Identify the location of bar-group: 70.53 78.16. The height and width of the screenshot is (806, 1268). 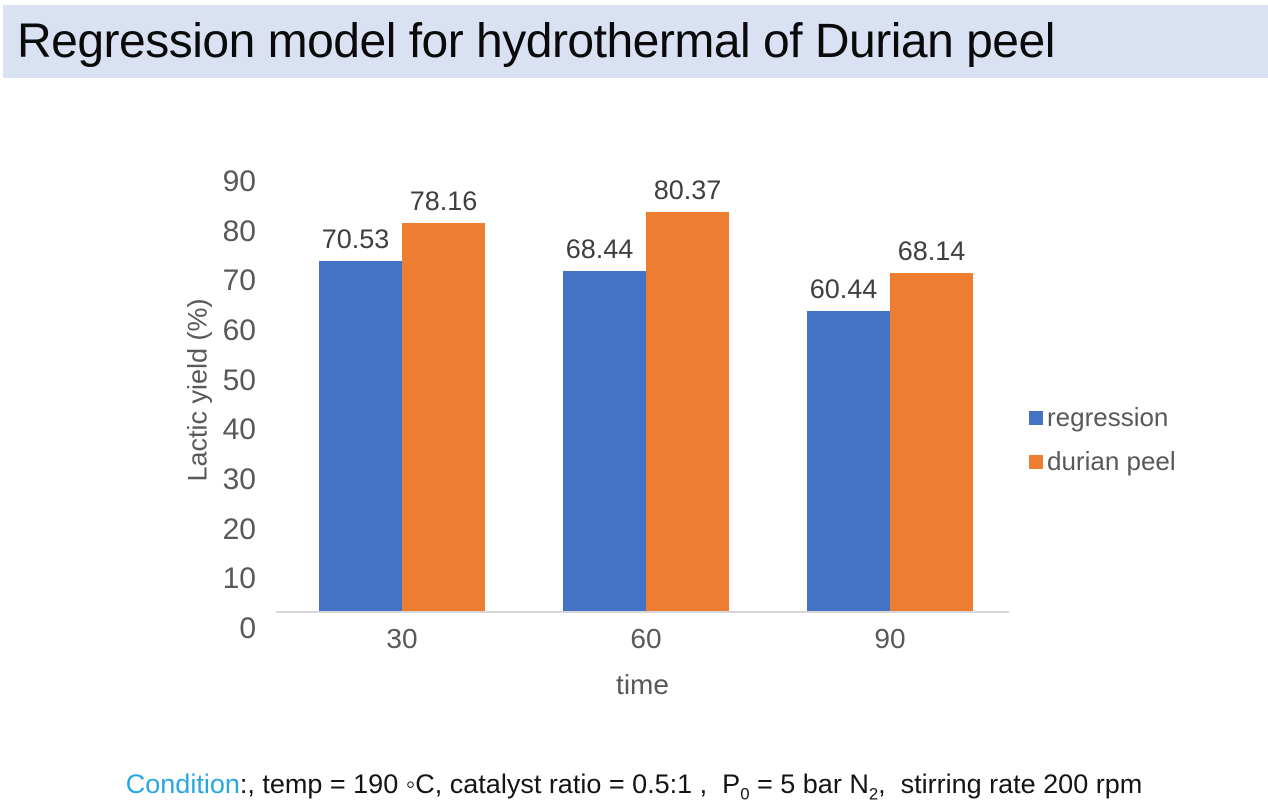
(402, 398).